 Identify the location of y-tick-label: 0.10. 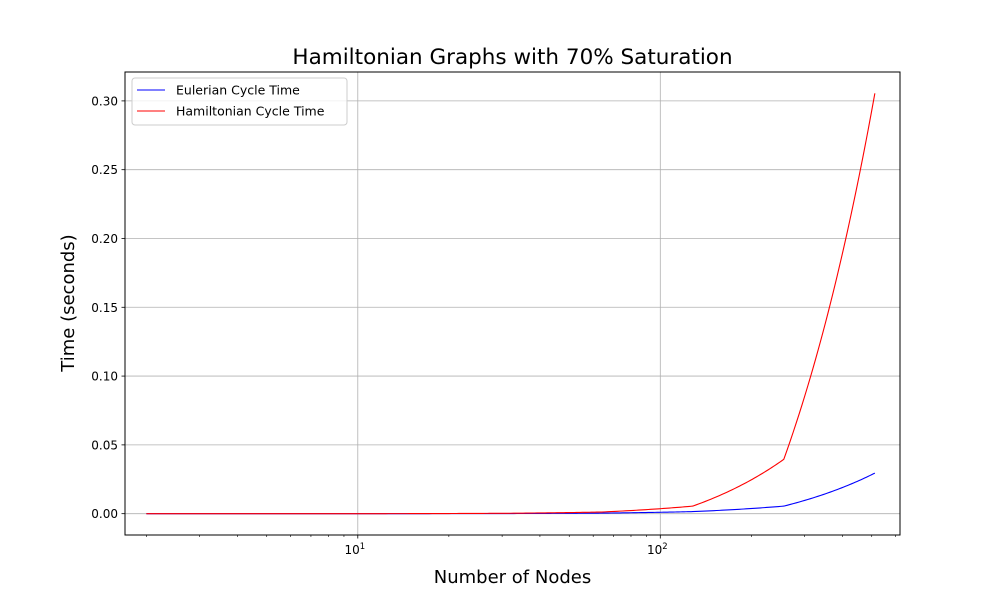
(104, 377).